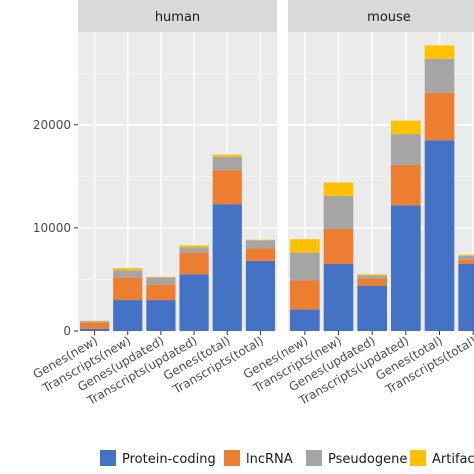  Describe the element at coordinates (453, 459) in the screenshot. I see `legend-label: Artifac` at that location.